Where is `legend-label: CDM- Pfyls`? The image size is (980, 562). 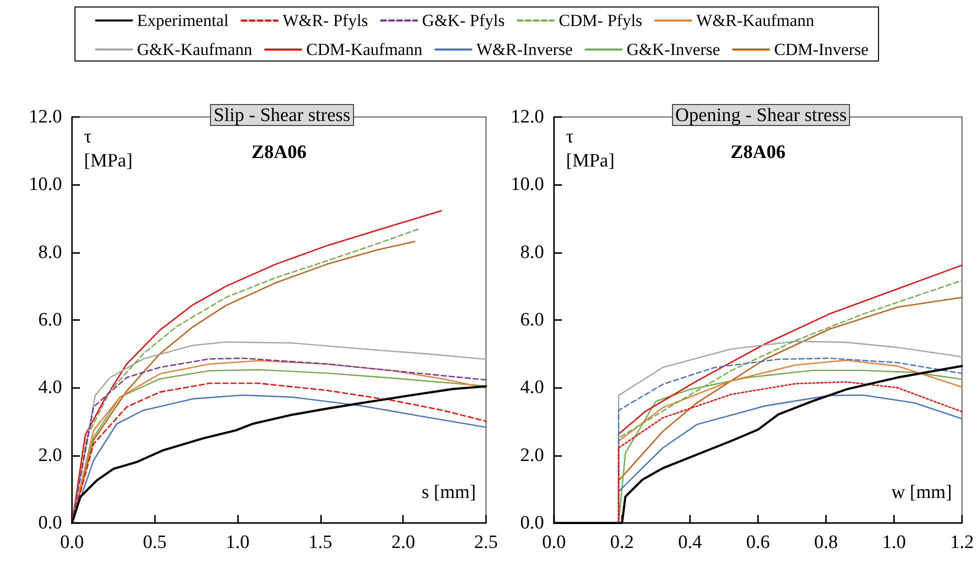 legend-label: CDM- Pfyls is located at coordinates (600, 20).